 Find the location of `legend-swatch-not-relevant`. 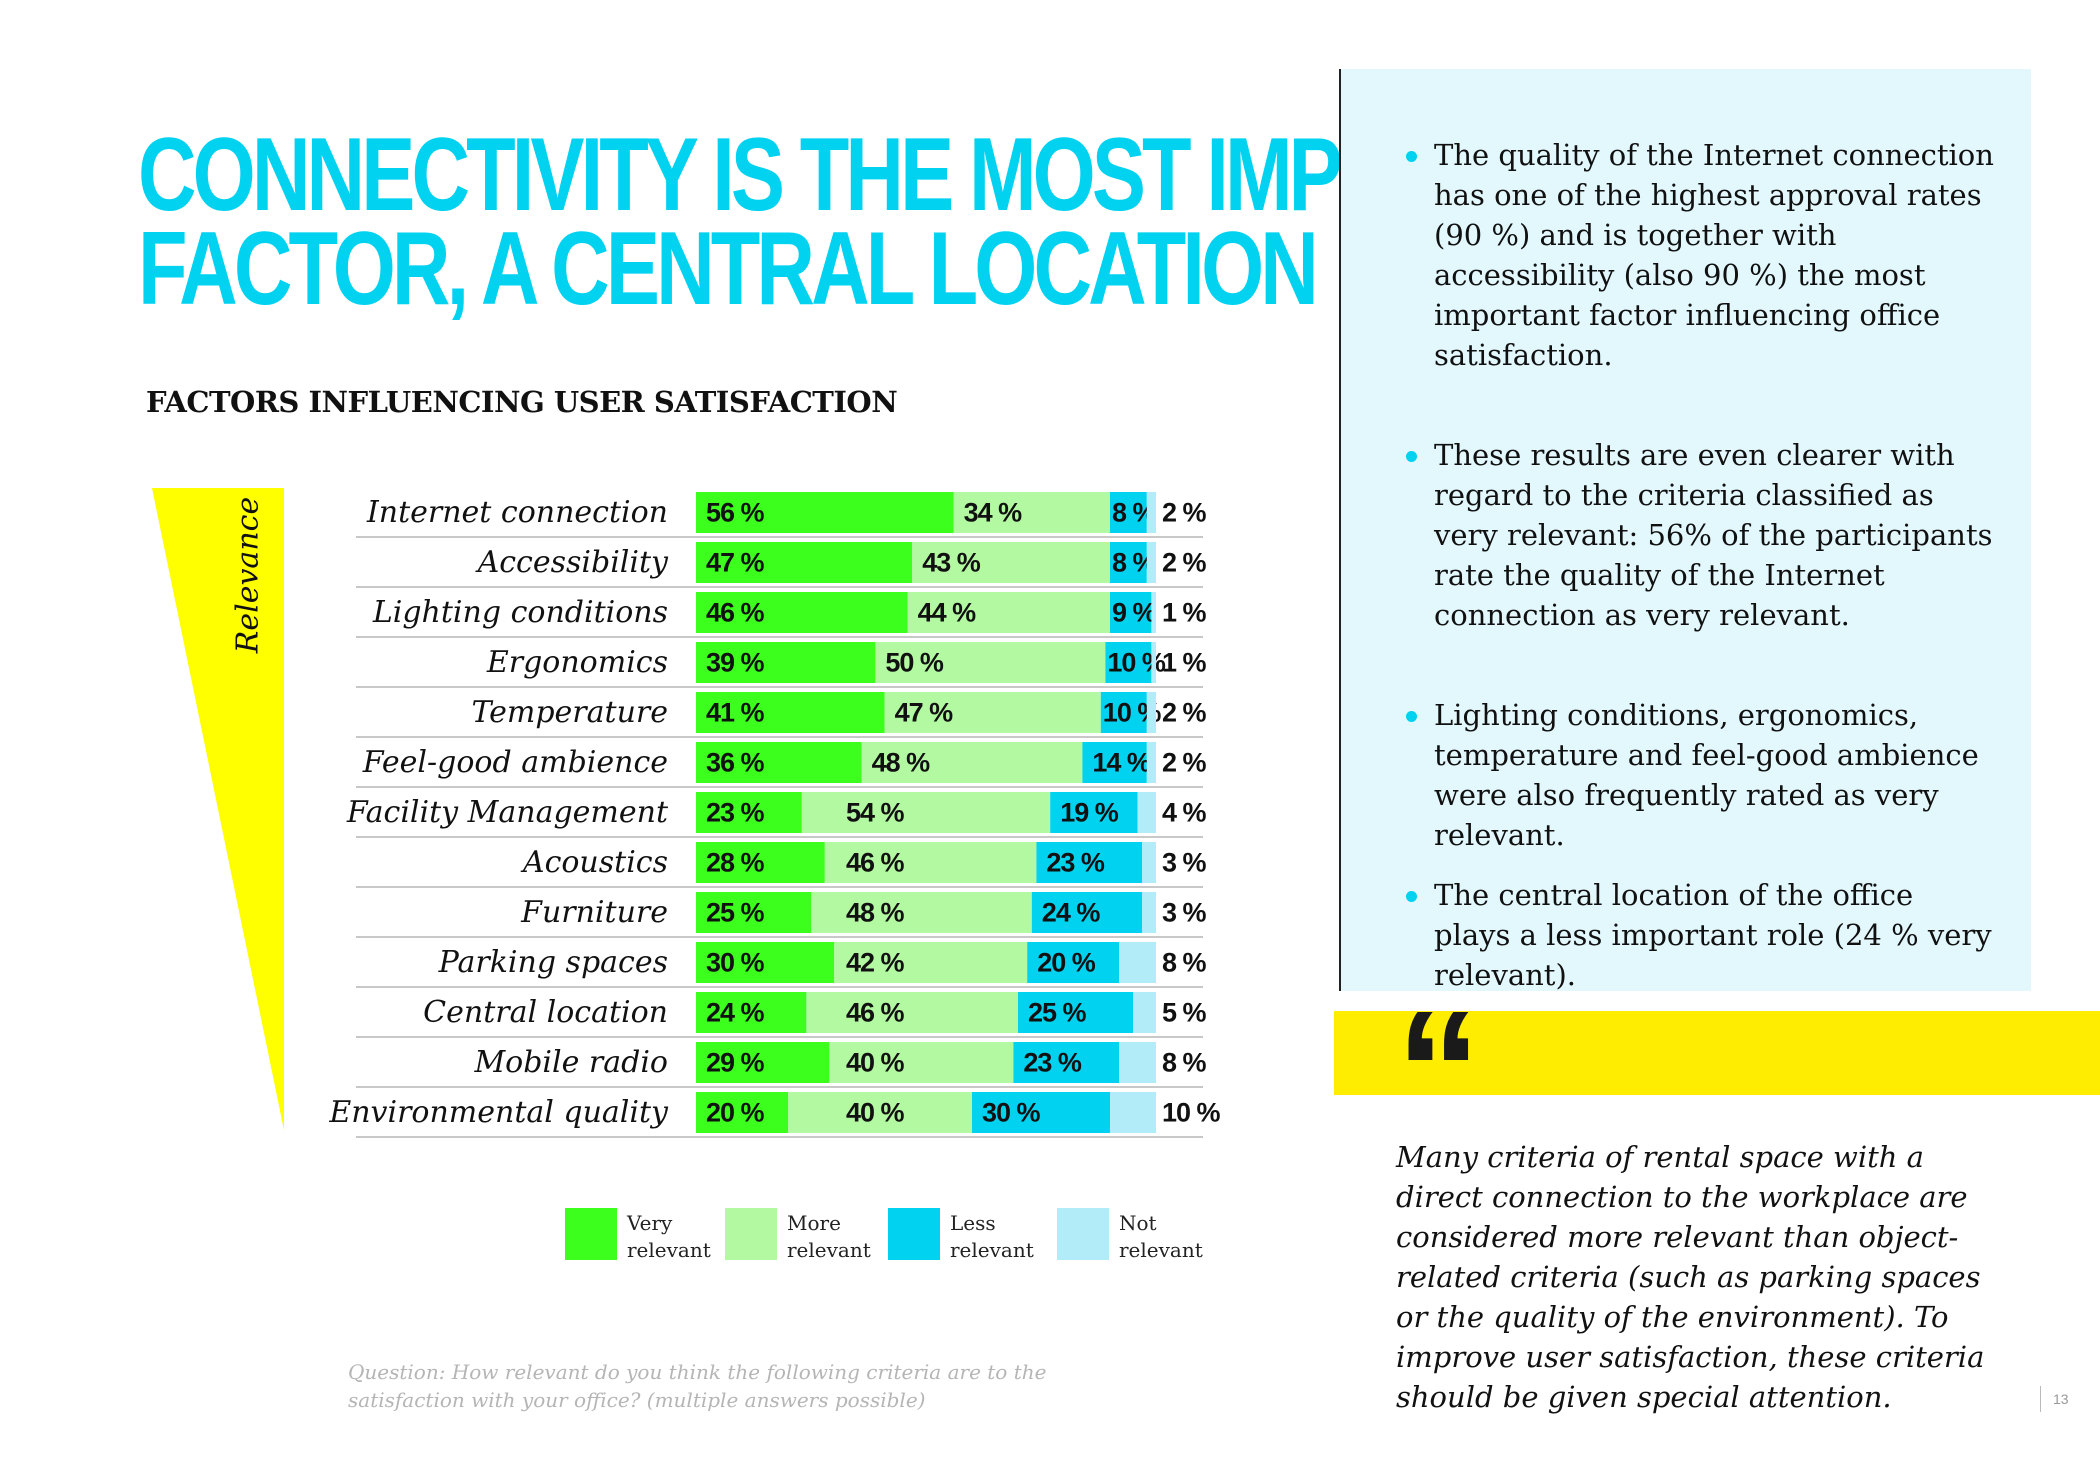

legend-swatch-not-relevant is located at coordinates (1083, 1234).